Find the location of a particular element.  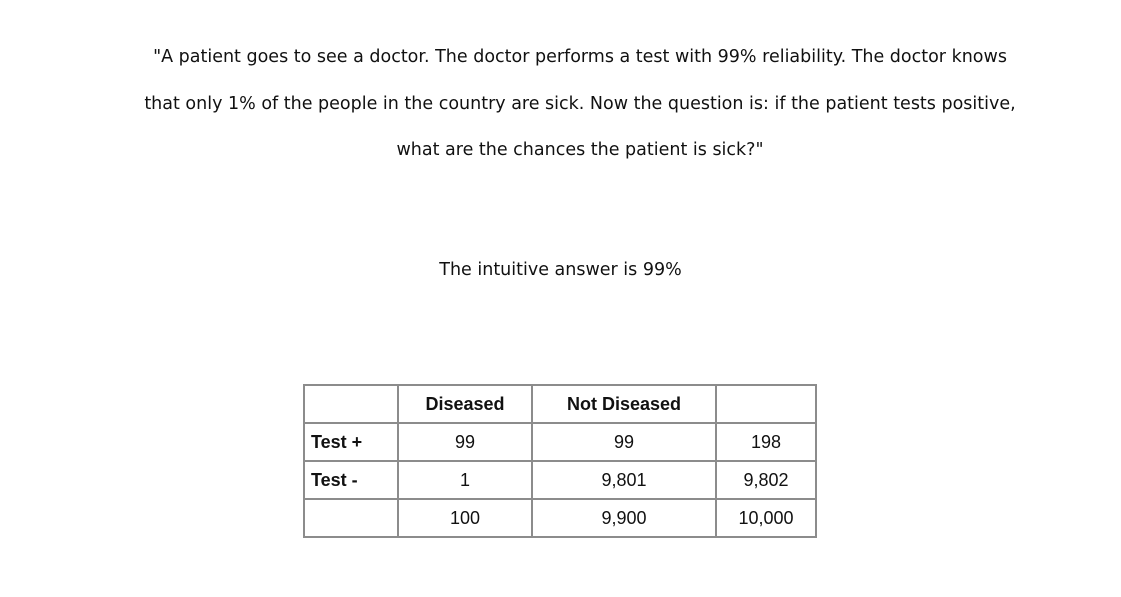

table-cell: 100 is located at coordinates (465, 518).